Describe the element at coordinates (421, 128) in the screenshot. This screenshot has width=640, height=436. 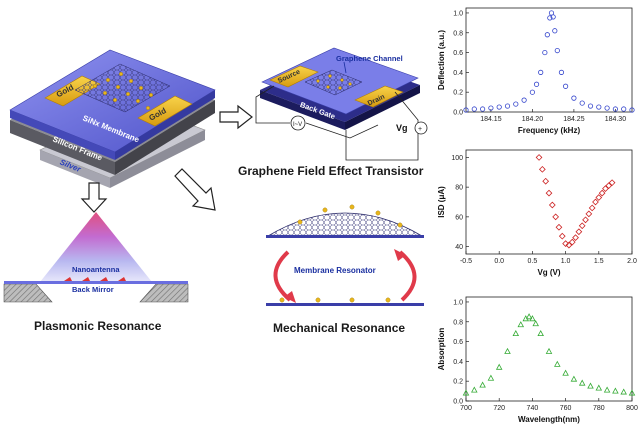
I see `gate-voltage-source-icon` at that location.